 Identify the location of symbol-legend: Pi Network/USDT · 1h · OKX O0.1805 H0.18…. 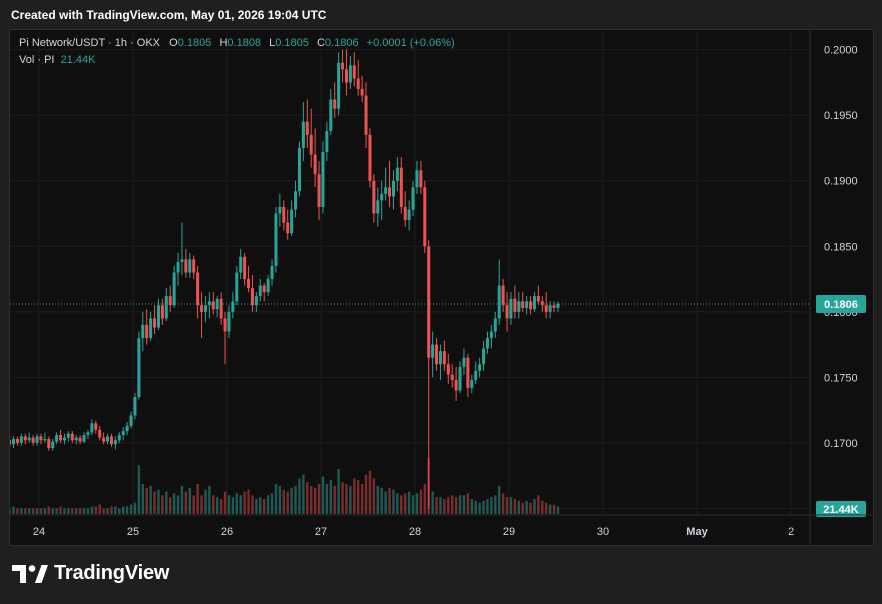
(237, 52).